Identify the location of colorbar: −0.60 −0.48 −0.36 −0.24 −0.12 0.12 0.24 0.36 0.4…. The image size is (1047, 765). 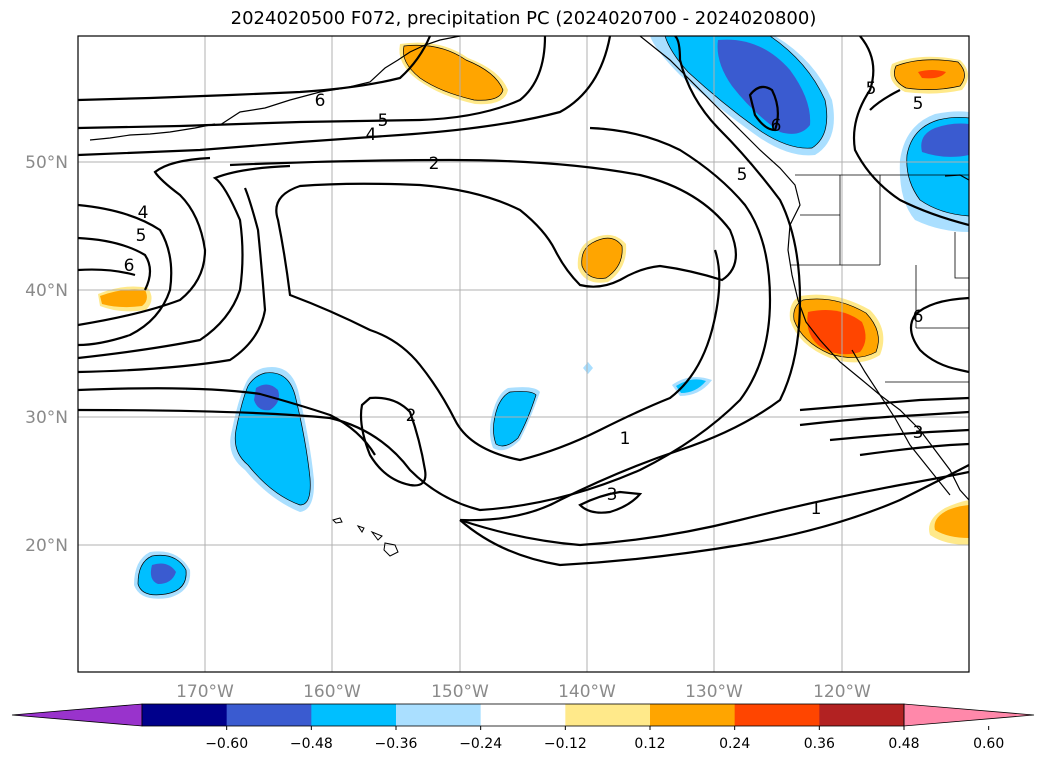
(523, 727).